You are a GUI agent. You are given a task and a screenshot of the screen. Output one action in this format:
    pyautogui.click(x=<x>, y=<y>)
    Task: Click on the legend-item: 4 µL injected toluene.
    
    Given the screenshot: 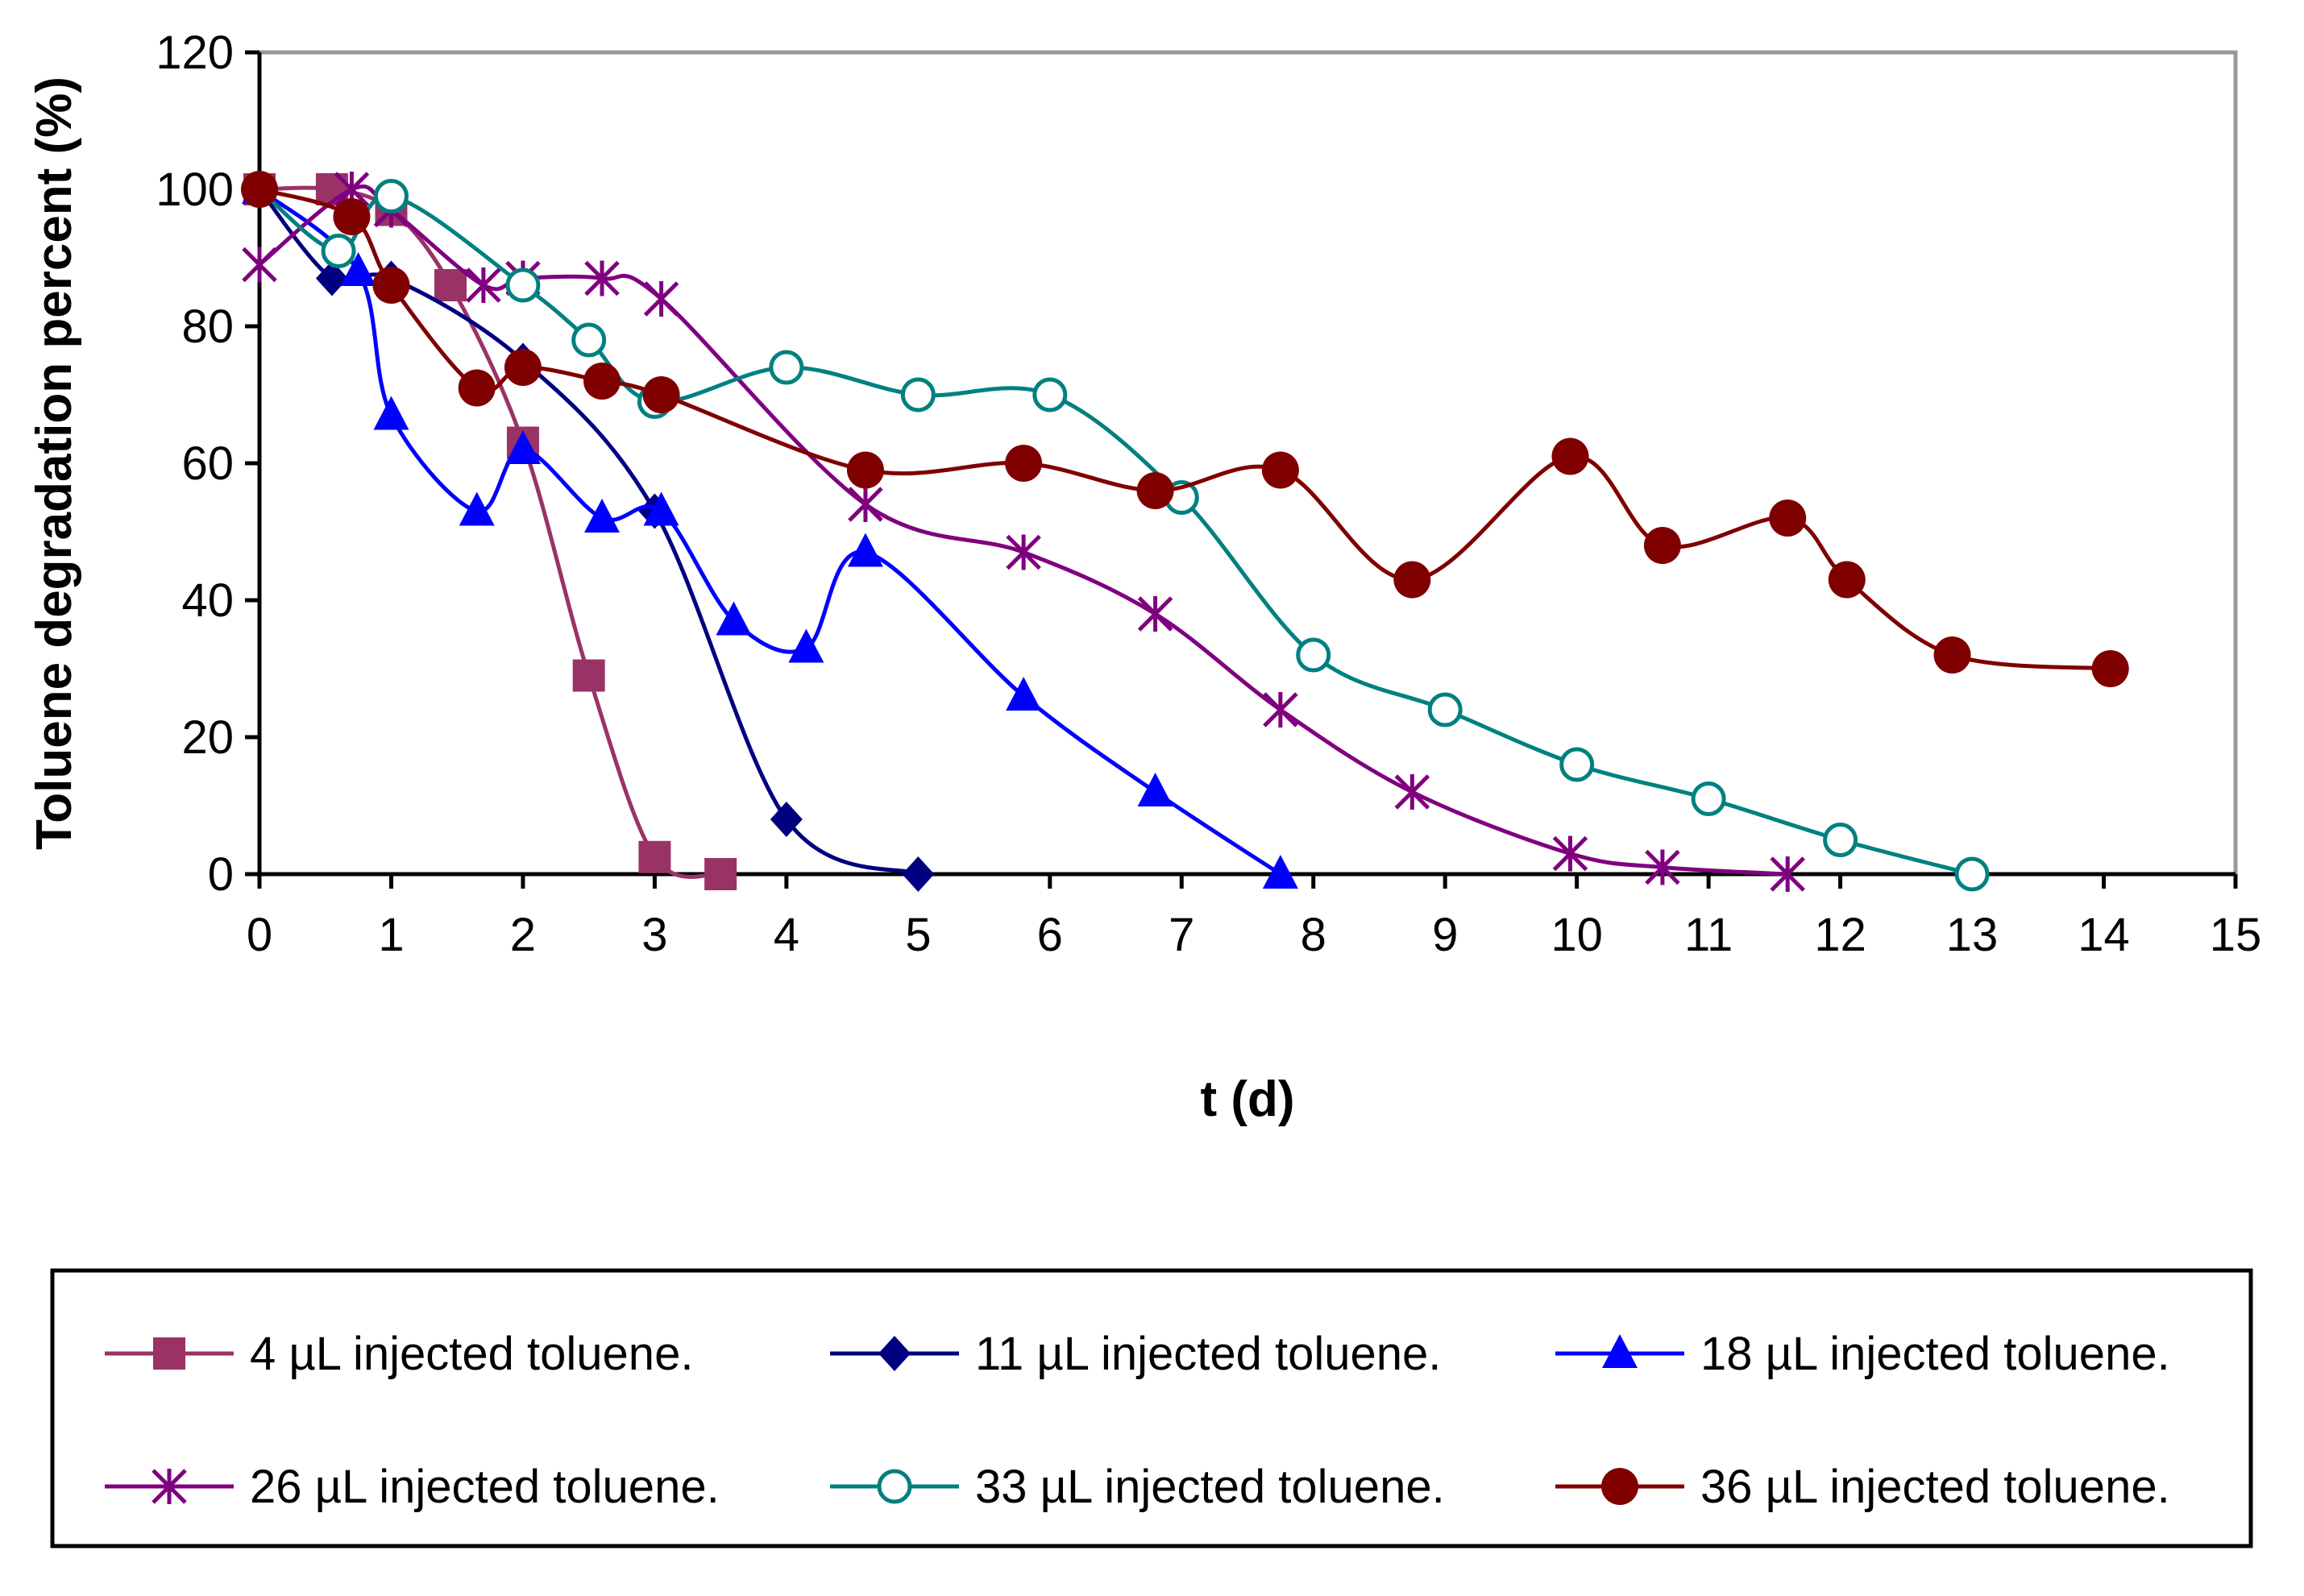 What is the action you would take?
    pyautogui.click(x=399, y=1354)
    